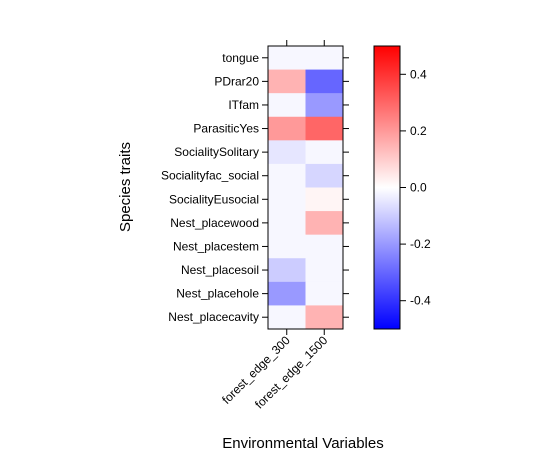 This screenshot has width=549, height=466. What do you see at coordinates (210, 176) in the screenshot?
I see `y-tick-label: Socialityfac_social` at bounding box center [210, 176].